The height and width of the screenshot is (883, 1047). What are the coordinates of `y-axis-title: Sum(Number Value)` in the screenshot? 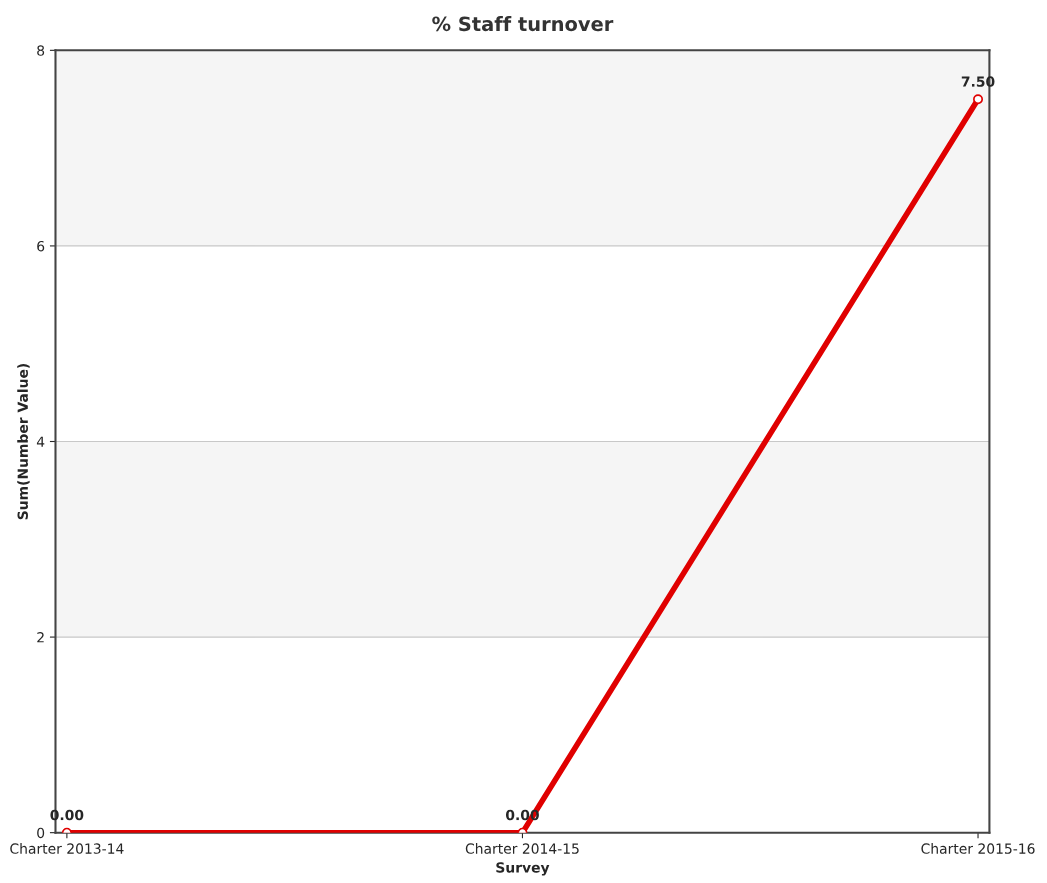 It's located at (23, 441).